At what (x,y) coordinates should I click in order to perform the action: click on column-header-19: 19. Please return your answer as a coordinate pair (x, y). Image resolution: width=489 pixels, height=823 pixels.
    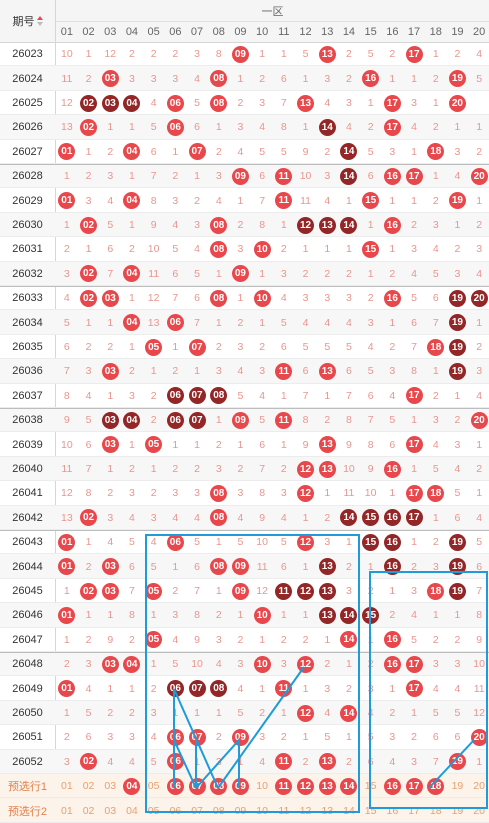
    Looking at the image, I should click on (457, 31).